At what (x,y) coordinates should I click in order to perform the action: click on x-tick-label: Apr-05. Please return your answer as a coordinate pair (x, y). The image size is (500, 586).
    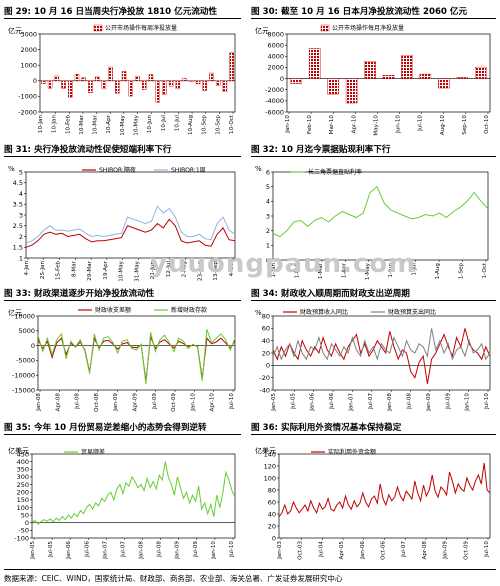
    Looking at the image, I should click on (342, 550).